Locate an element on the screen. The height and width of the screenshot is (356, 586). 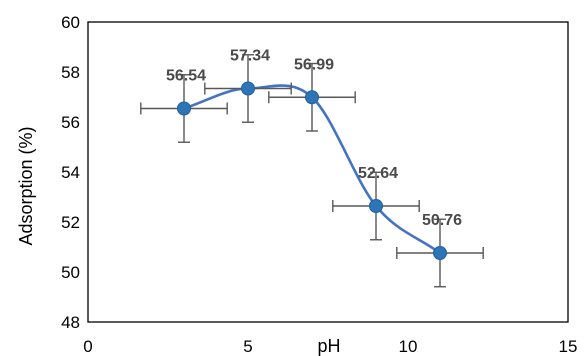
data-label: 56.54 is located at coordinates (186, 76).